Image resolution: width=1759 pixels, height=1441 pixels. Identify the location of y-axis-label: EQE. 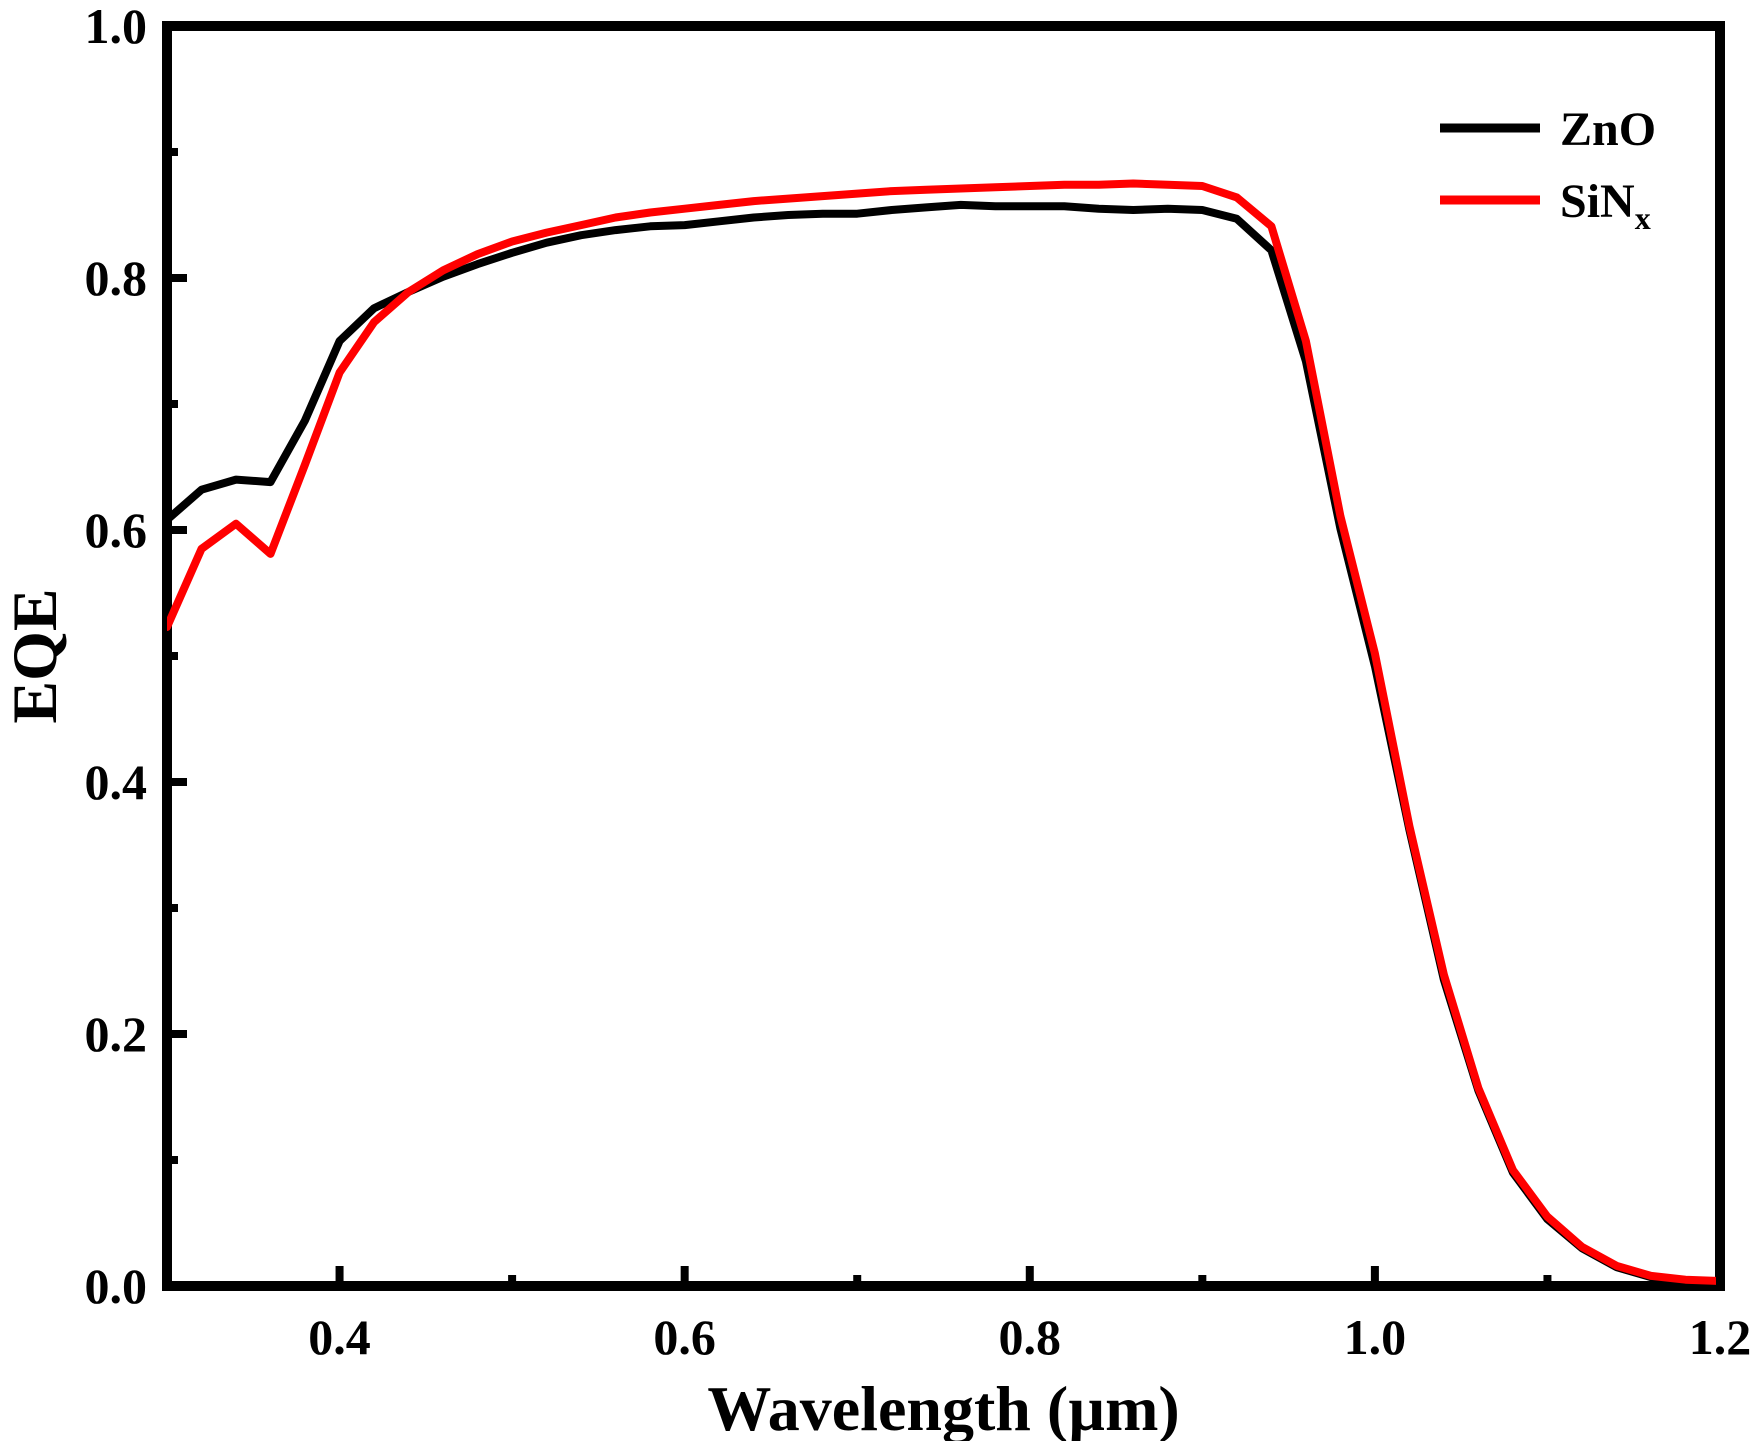
(35, 655).